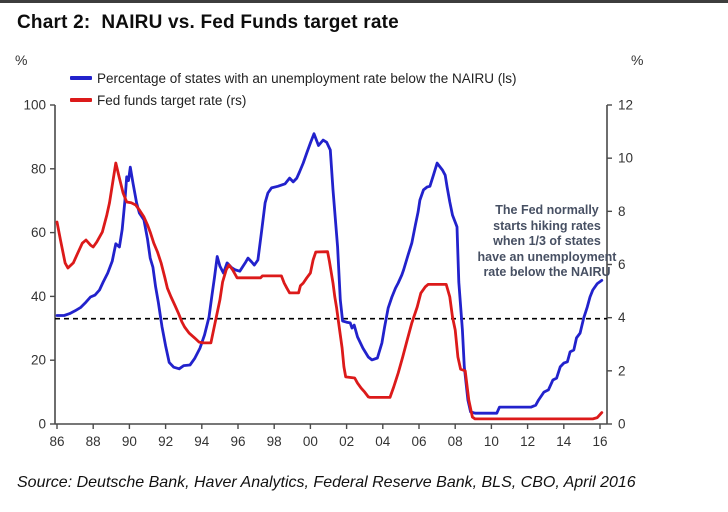  What do you see at coordinates (455, 441) in the screenshot?
I see `x-tick-label: 08` at bounding box center [455, 441].